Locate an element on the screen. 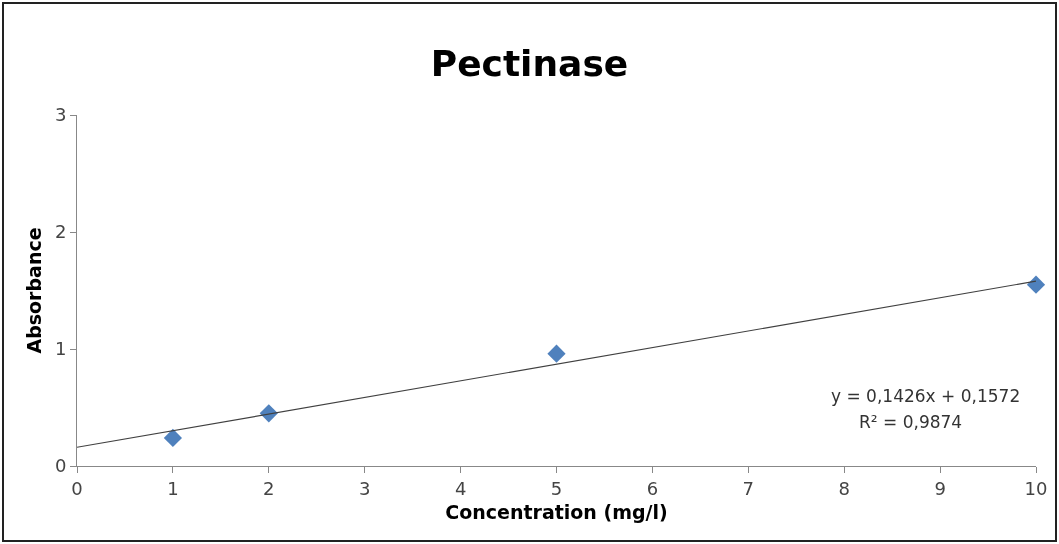 The height and width of the screenshot is (544, 1059). y-tick-label: 2 is located at coordinates (60, 232).